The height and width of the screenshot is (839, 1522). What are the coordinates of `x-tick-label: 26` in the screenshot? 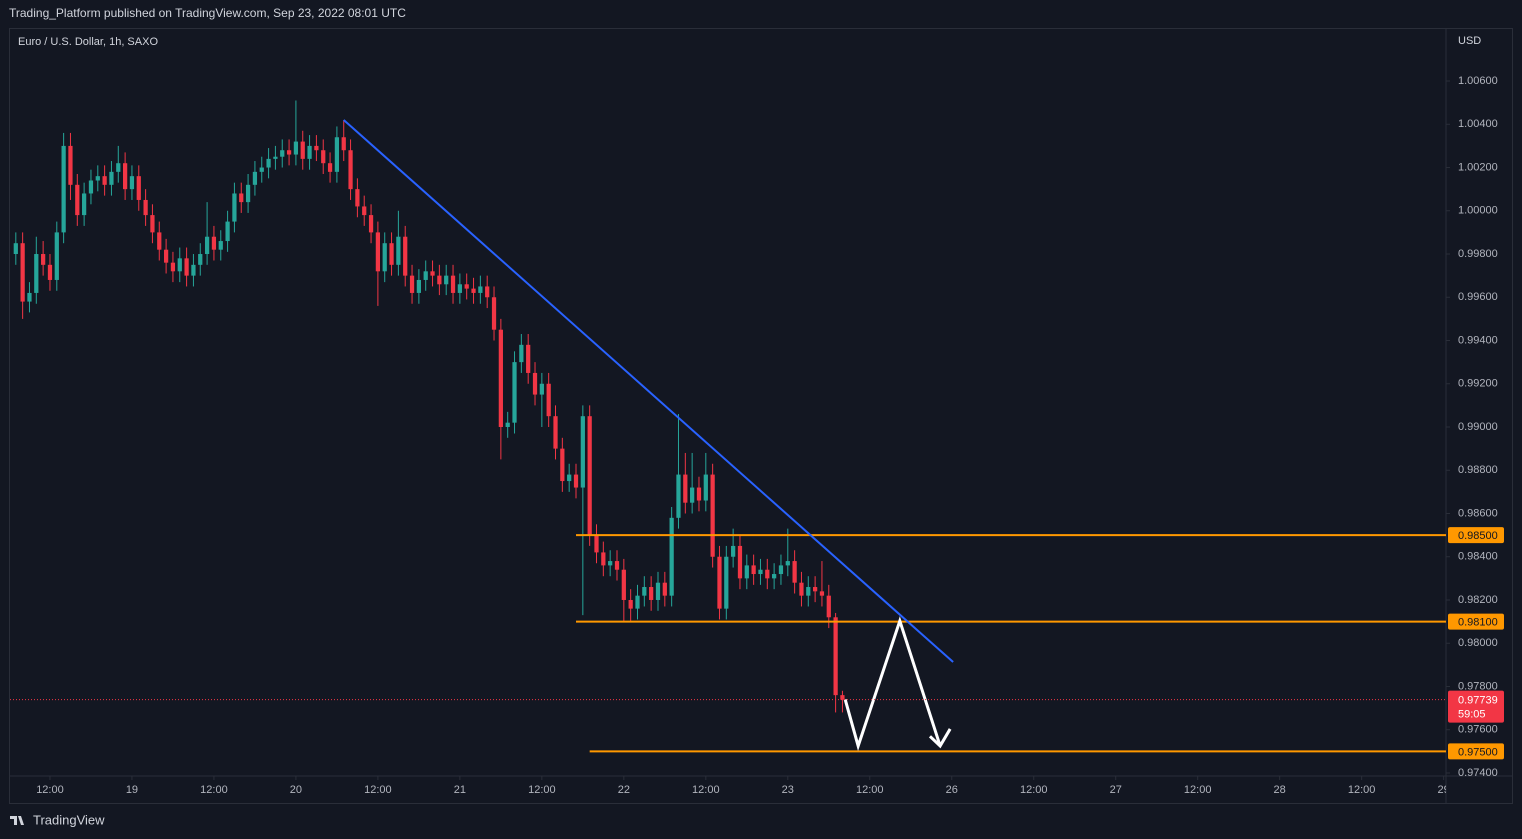 It's located at (952, 790).